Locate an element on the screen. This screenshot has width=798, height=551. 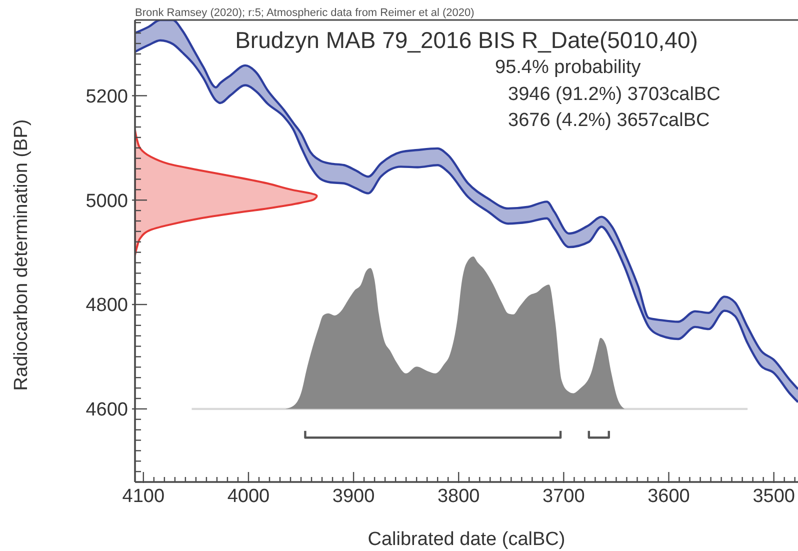
y-tick-label: 4600 is located at coordinates (107, 410).